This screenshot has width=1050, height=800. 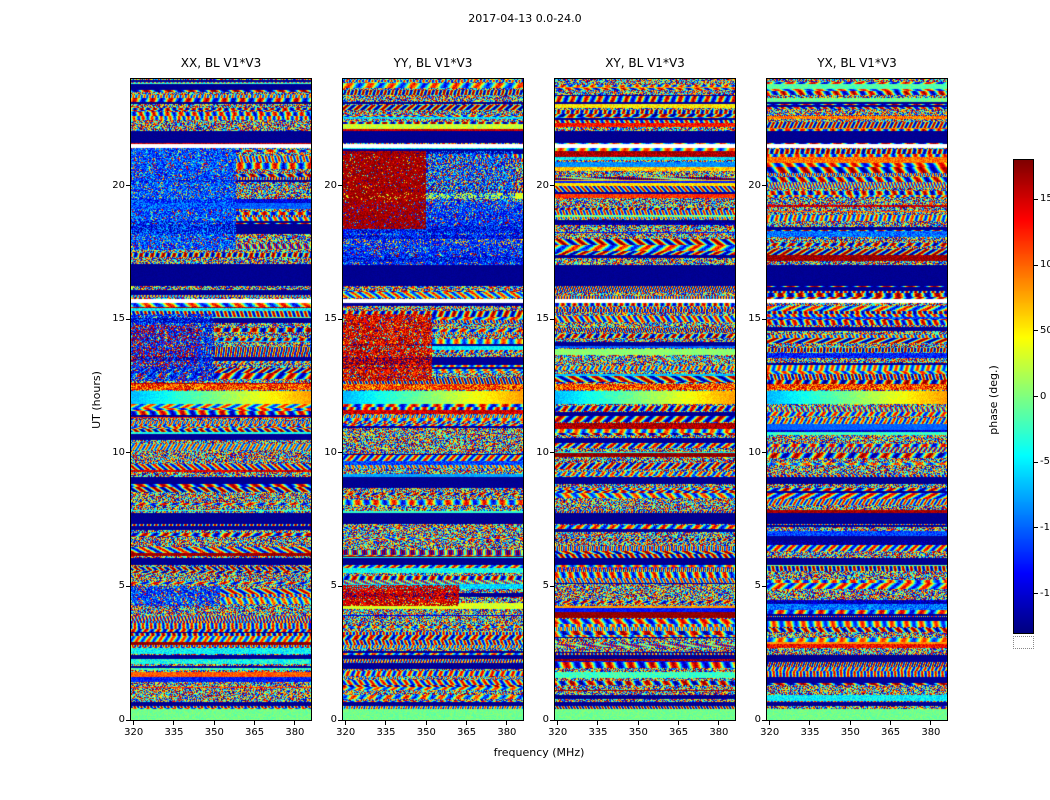 I want to click on colorbar-tick-label: 50, so click(x=1045, y=330).